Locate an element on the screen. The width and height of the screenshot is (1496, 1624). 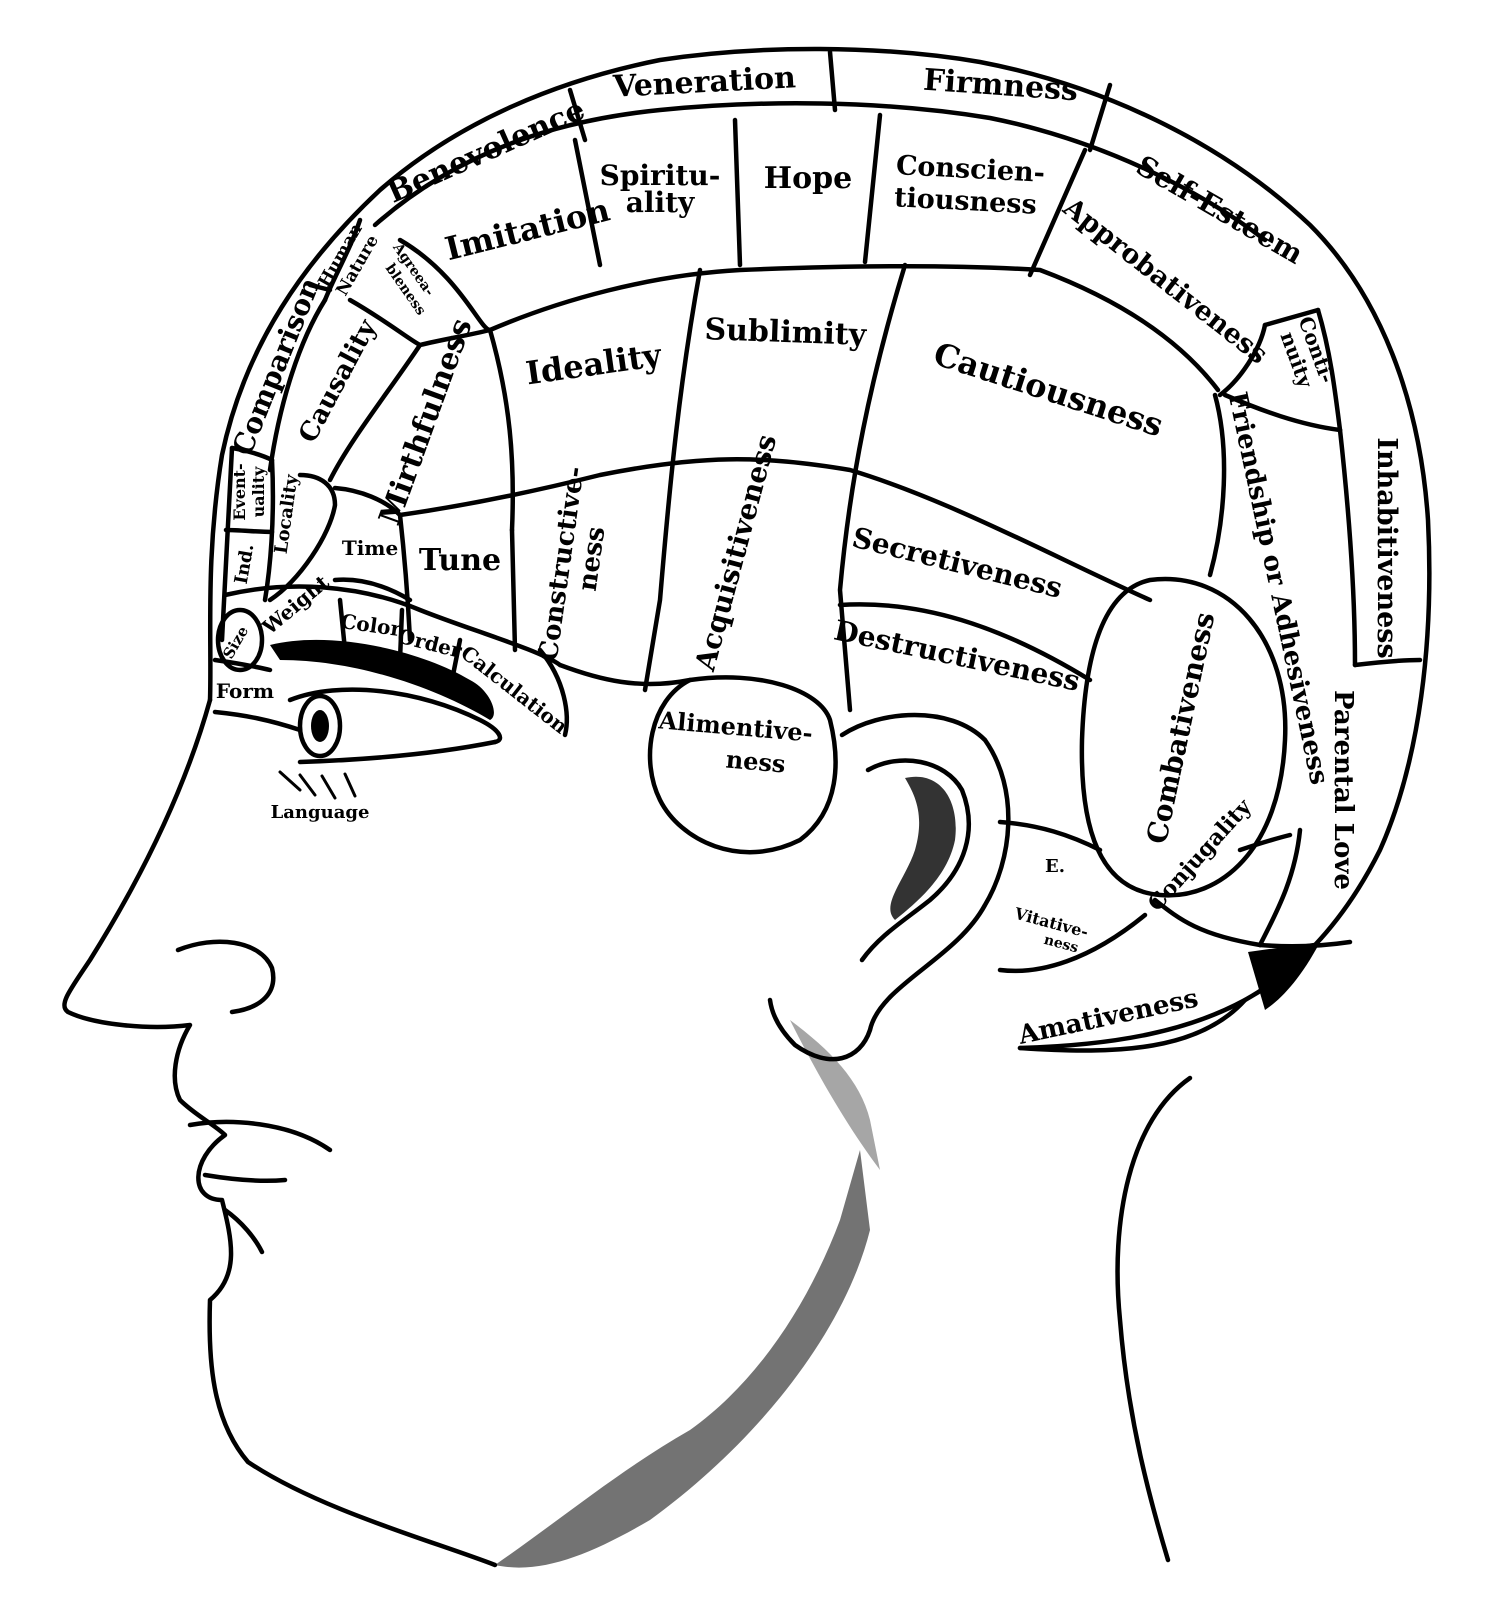
label-inhabitiveness: Inhabitiveness is located at coordinates (1386, 547).